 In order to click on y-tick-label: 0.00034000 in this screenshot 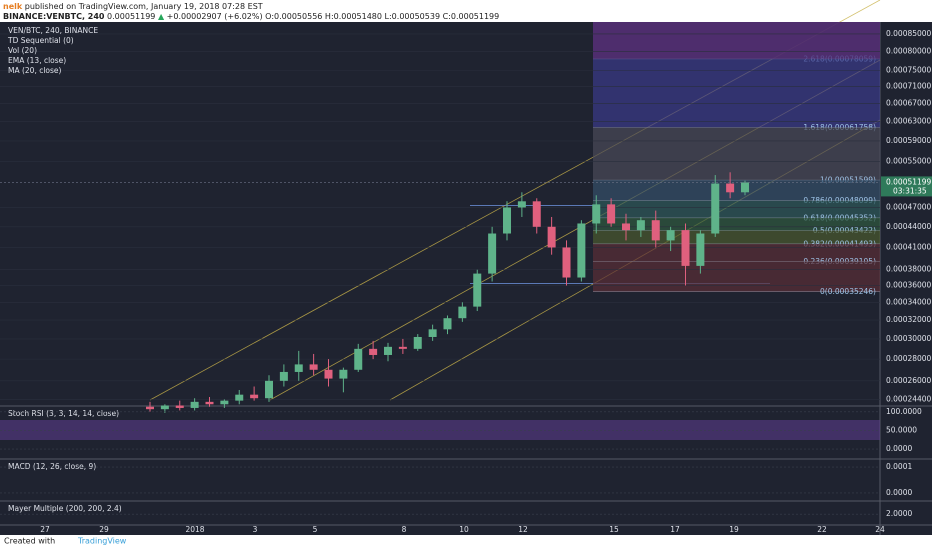, I will do `click(909, 301)`.